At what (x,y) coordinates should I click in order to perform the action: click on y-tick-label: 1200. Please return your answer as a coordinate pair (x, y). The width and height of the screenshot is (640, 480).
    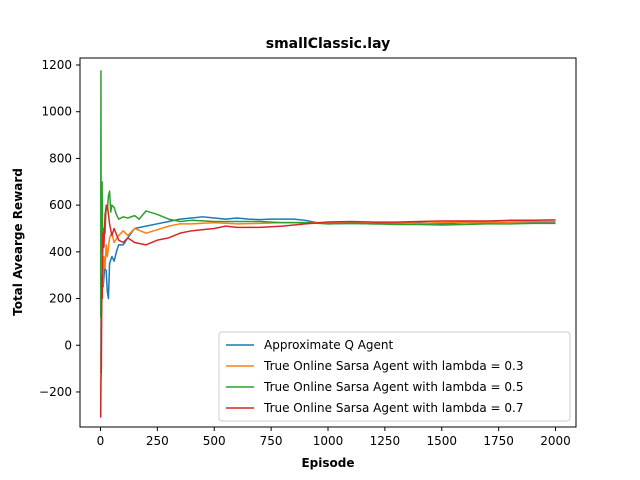
    Looking at the image, I should click on (56, 65).